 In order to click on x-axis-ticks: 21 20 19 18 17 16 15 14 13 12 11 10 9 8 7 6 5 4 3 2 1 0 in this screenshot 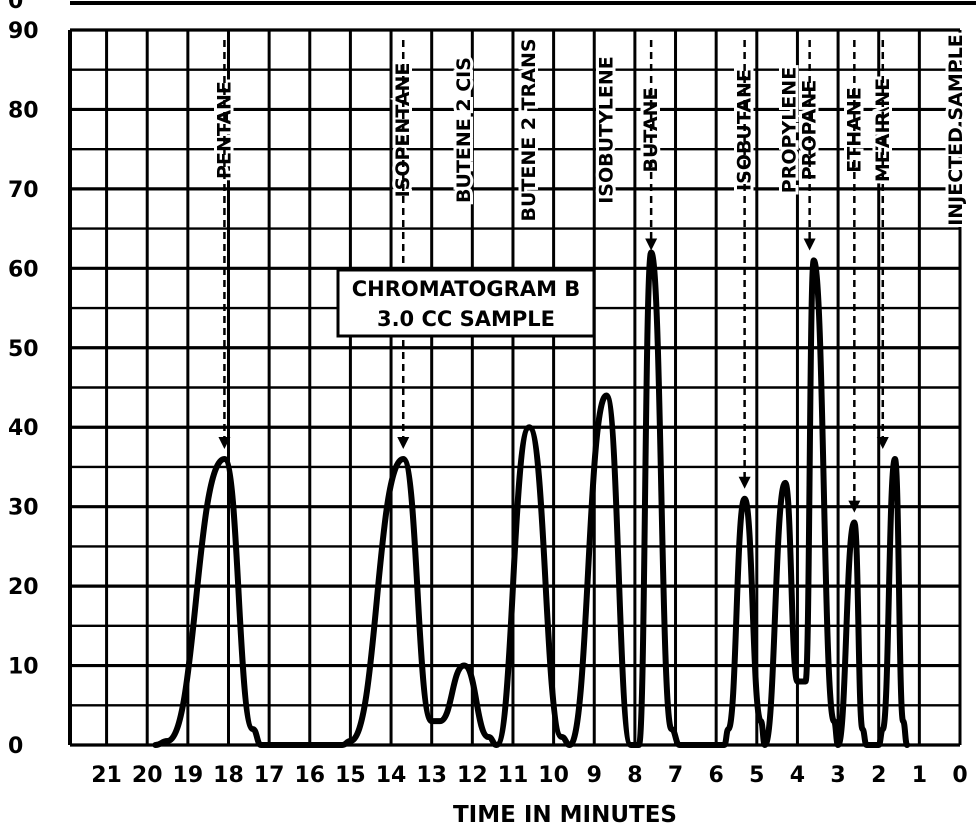, I will do `click(529, 775)`.